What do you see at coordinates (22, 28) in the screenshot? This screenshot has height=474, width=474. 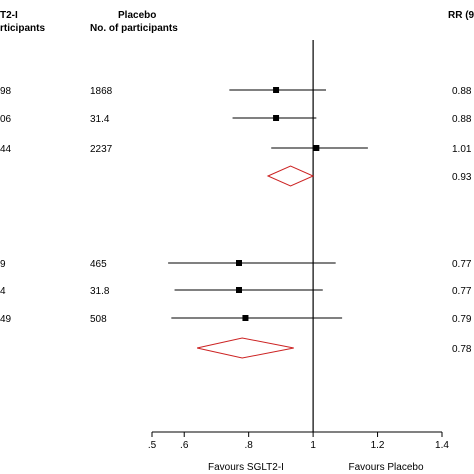 I see `sglt2-header-line2: rticipants` at bounding box center [22, 28].